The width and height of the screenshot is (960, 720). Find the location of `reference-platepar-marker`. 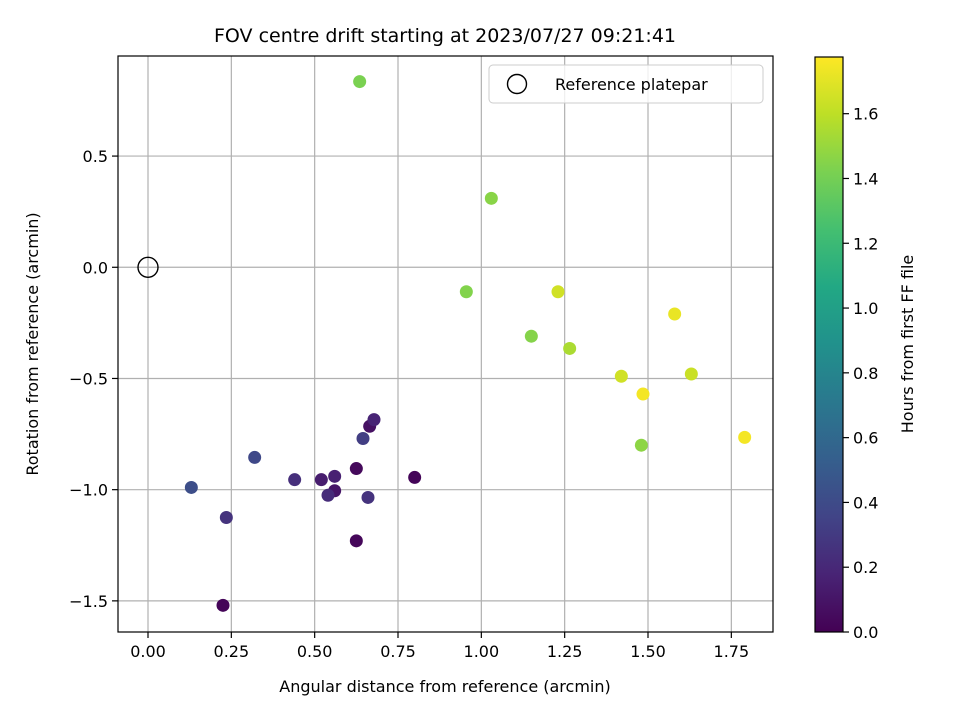

reference-platepar-marker is located at coordinates (148, 267).